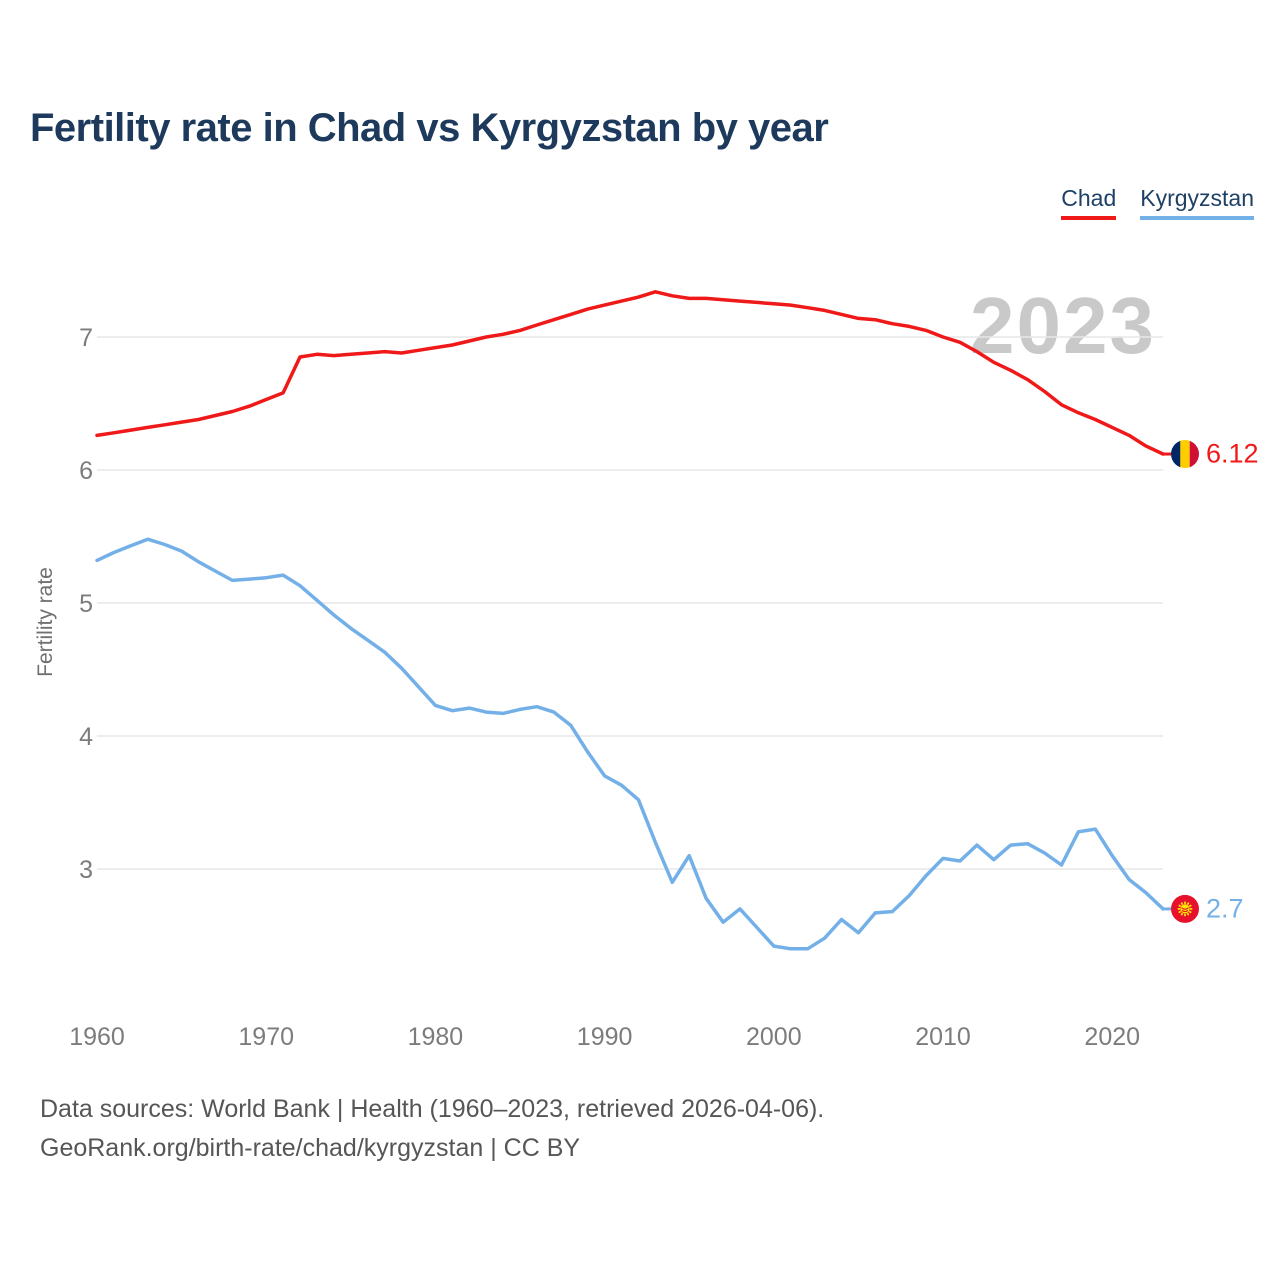 The width and height of the screenshot is (1280, 1280). I want to click on x-tick-label-1990: 1990, so click(605, 1037).